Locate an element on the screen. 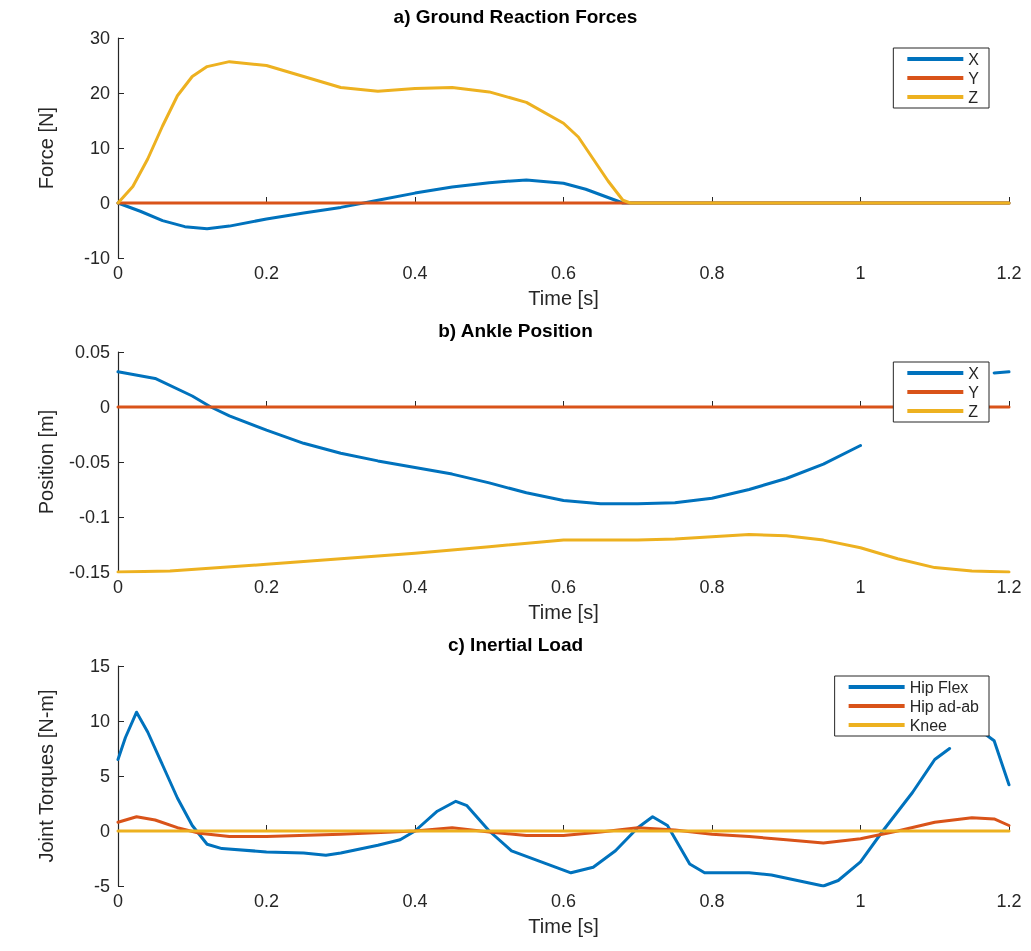 The height and width of the screenshot is (951, 1031). legend-label: Hip ad-ab is located at coordinates (944, 706).